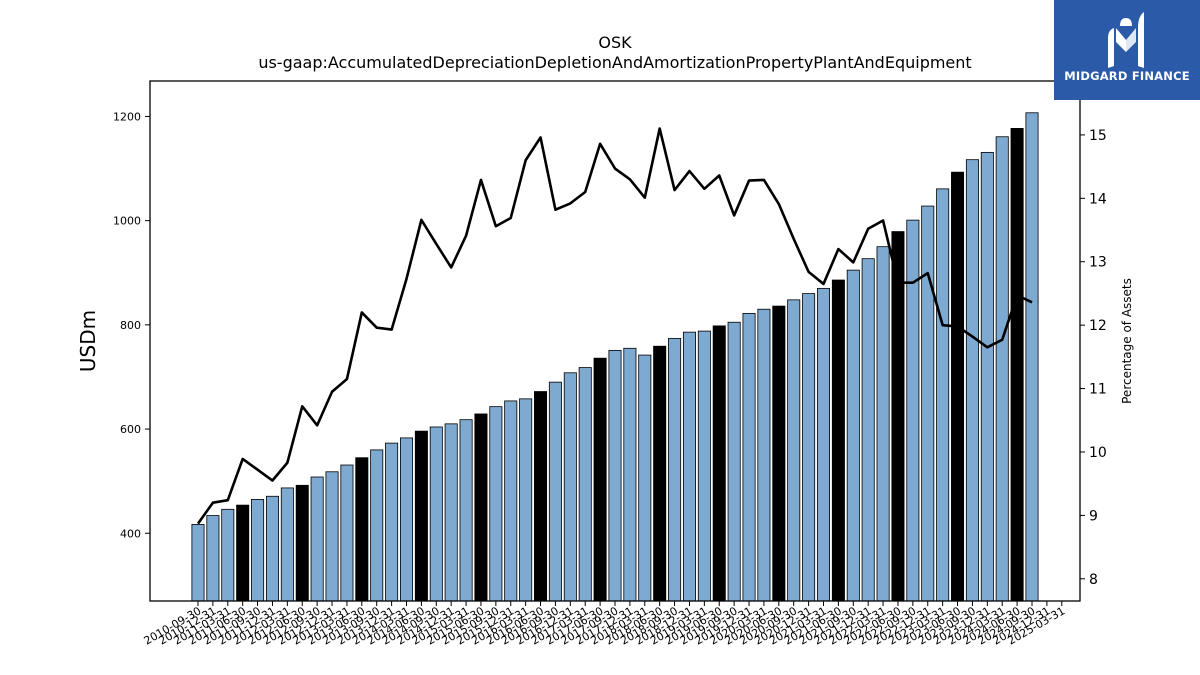 The width and height of the screenshot is (1200, 675). I want to click on chart-title: OSK, so click(615, 42).